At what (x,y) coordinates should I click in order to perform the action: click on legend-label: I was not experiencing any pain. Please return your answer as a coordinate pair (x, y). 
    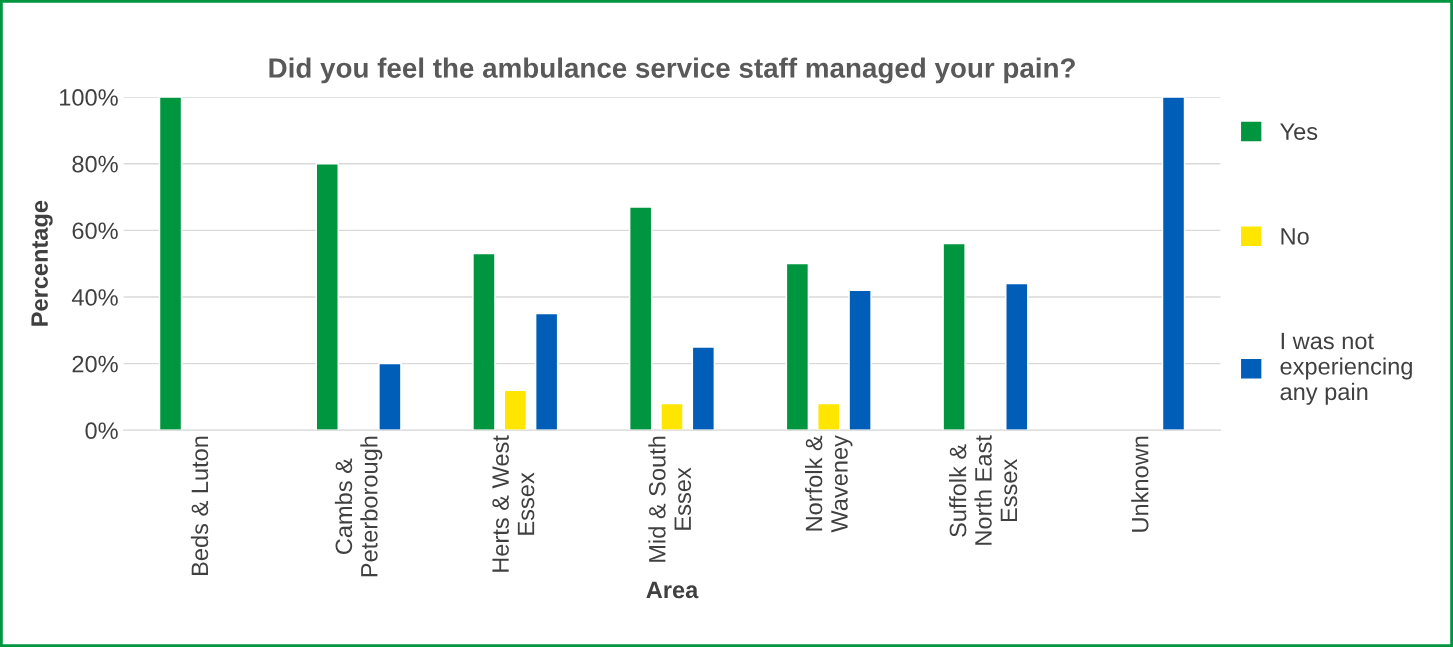
    Looking at the image, I should click on (1346, 368).